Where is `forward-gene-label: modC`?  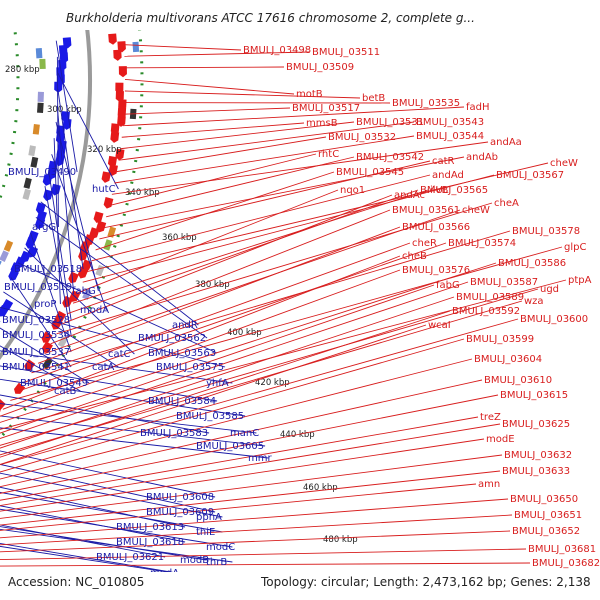
forward-gene-label: modC is located at coordinates (220, 547).